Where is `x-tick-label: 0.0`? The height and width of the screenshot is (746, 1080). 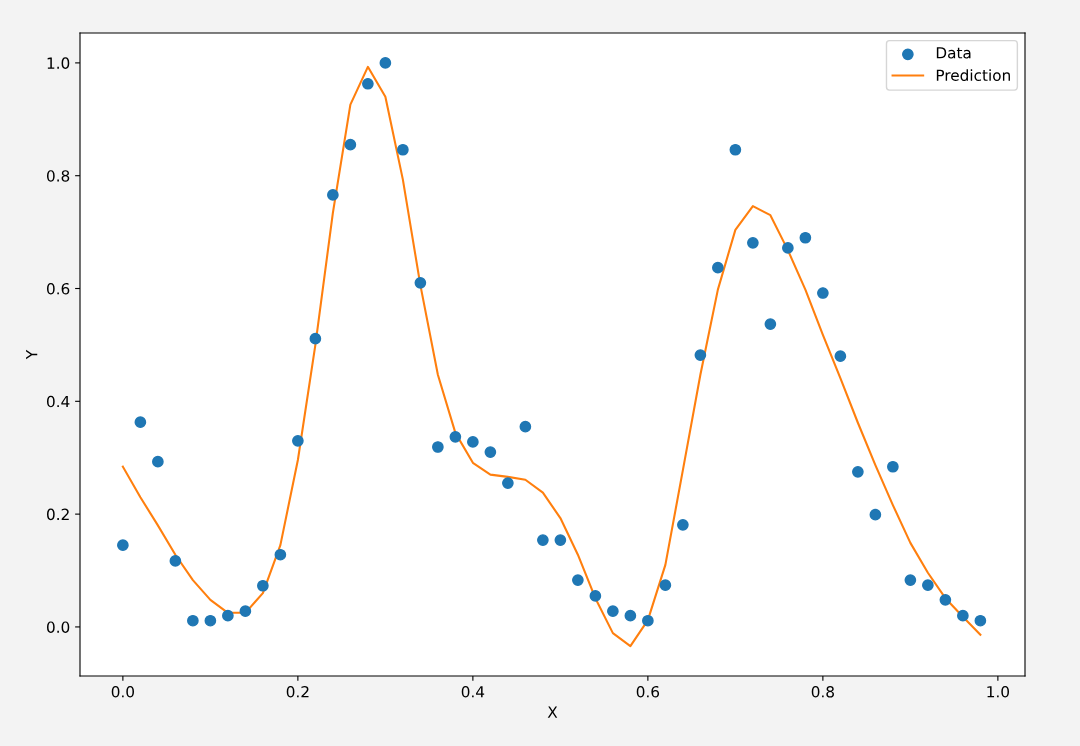
x-tick-label: 0.0 is located at coordinates (123, 691).